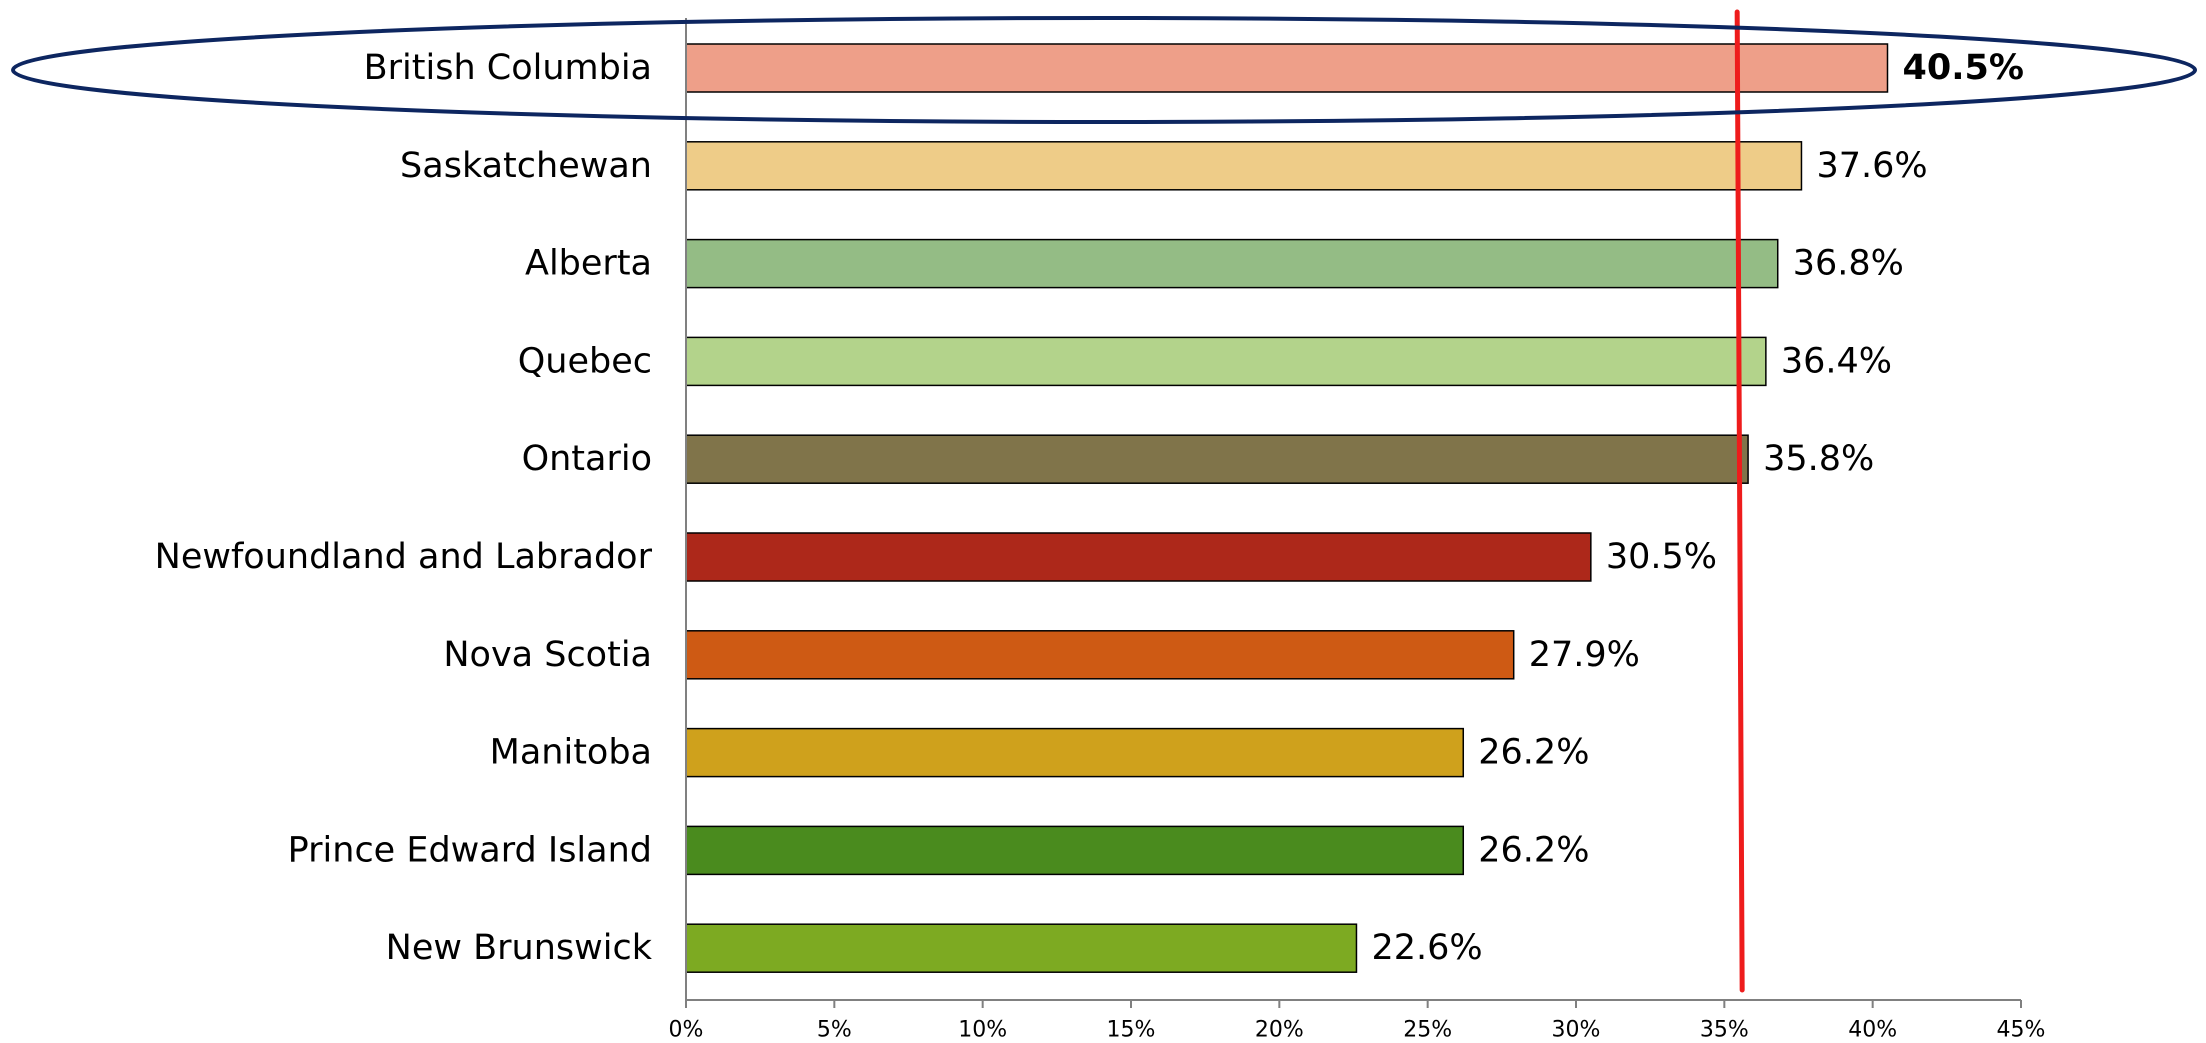 This screenshot has height=1043, width=2206. What do you see at coordinates (519, 948) in the screenshot?
I see `category-label: New Brunswick` at bounding box center [519, 948].